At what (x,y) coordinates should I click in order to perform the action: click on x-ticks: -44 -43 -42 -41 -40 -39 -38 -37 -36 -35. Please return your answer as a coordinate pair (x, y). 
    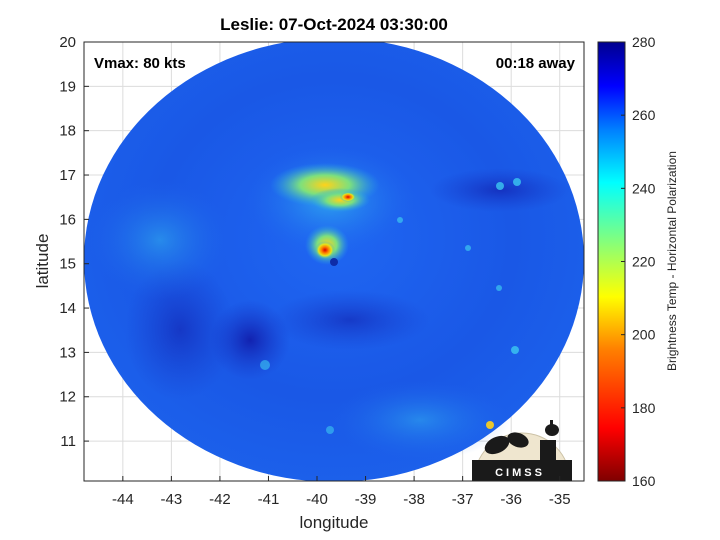
    Looking at the image, I should click on (341, 492).